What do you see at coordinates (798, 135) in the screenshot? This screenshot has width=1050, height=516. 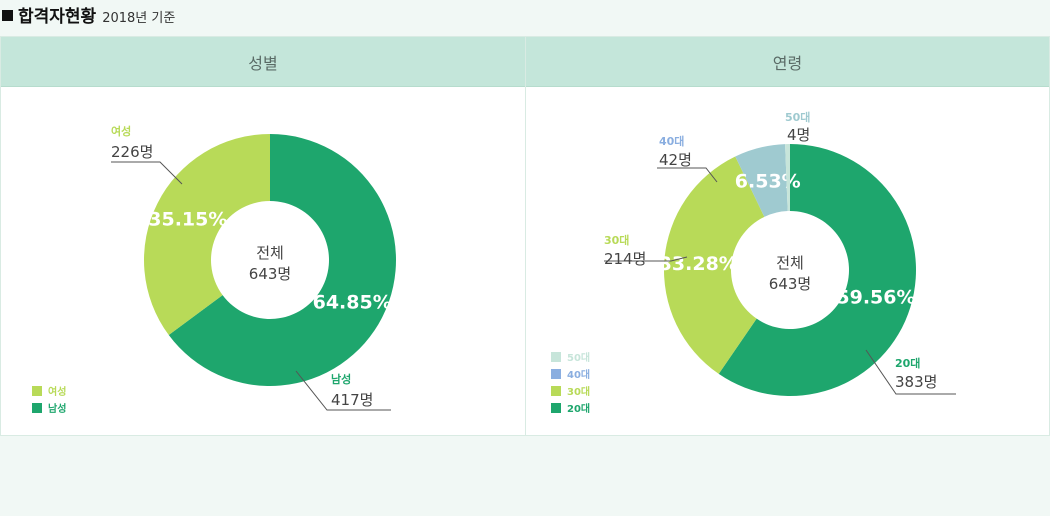 I see `slice-count-age50: 4명` at bounding box center [798, 135].